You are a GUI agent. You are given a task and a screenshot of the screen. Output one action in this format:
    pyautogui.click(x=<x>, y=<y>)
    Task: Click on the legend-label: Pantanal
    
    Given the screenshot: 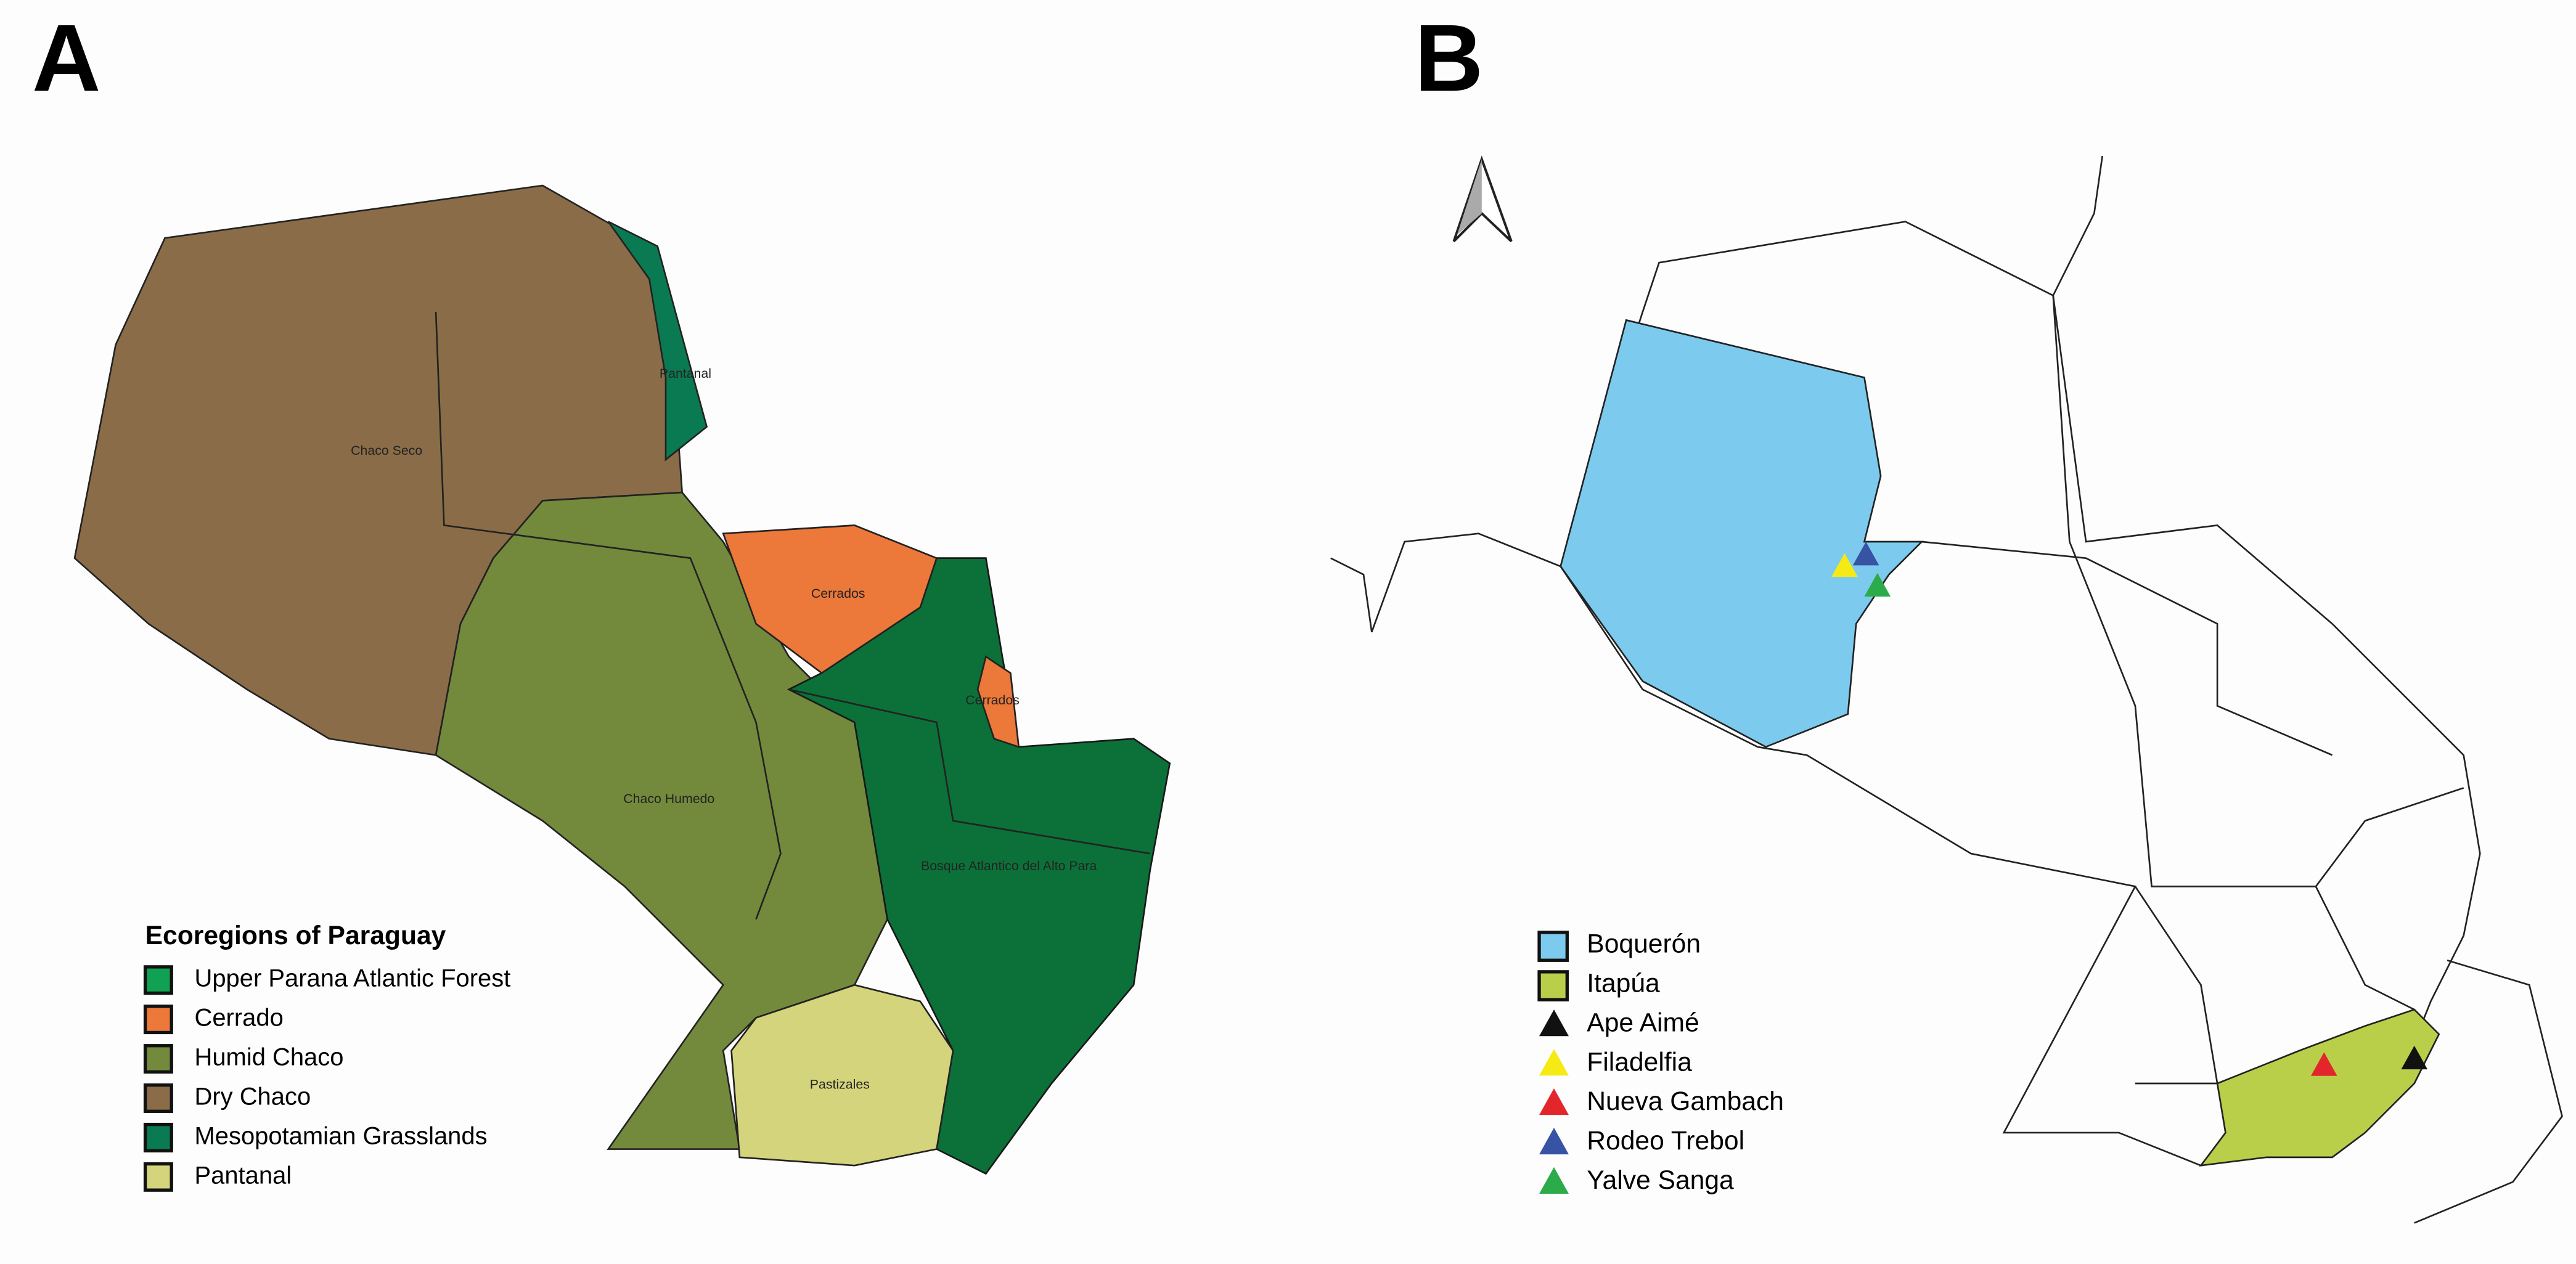 What is the action you would take?
    pyautogui.click(x=243, y=1176)
    